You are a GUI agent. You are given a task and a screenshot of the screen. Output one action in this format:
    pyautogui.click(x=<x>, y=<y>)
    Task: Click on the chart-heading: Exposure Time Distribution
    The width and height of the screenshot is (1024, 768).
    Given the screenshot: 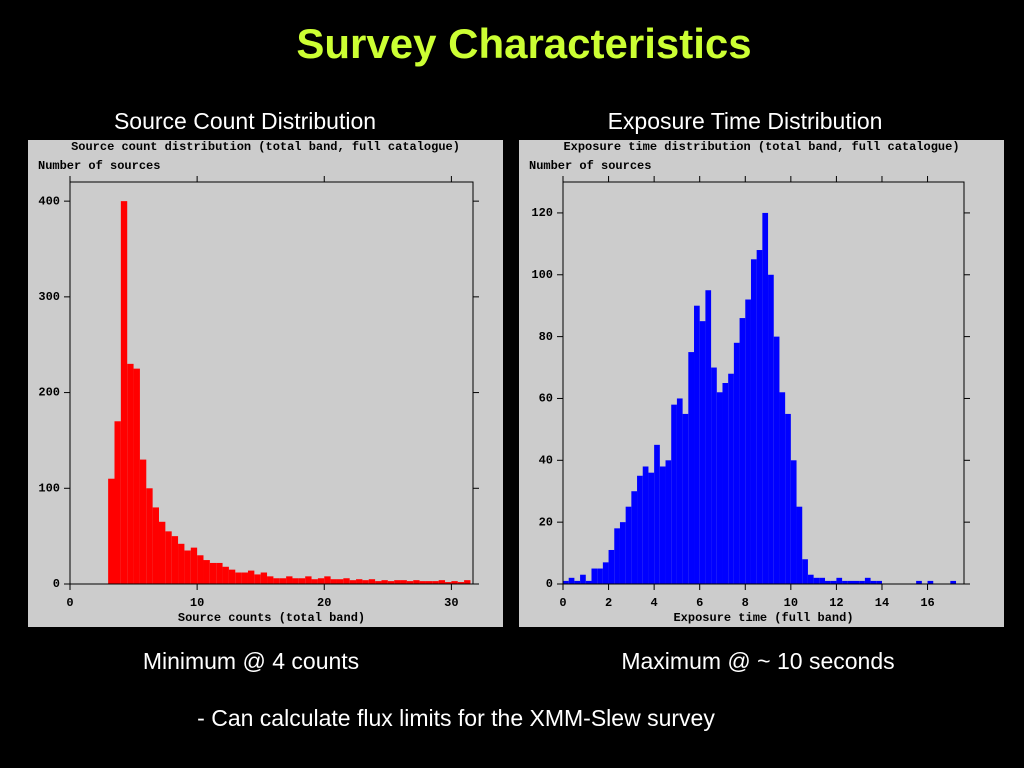 What is the action you would take?
    pyautogui.click(x=745, y=121)
    